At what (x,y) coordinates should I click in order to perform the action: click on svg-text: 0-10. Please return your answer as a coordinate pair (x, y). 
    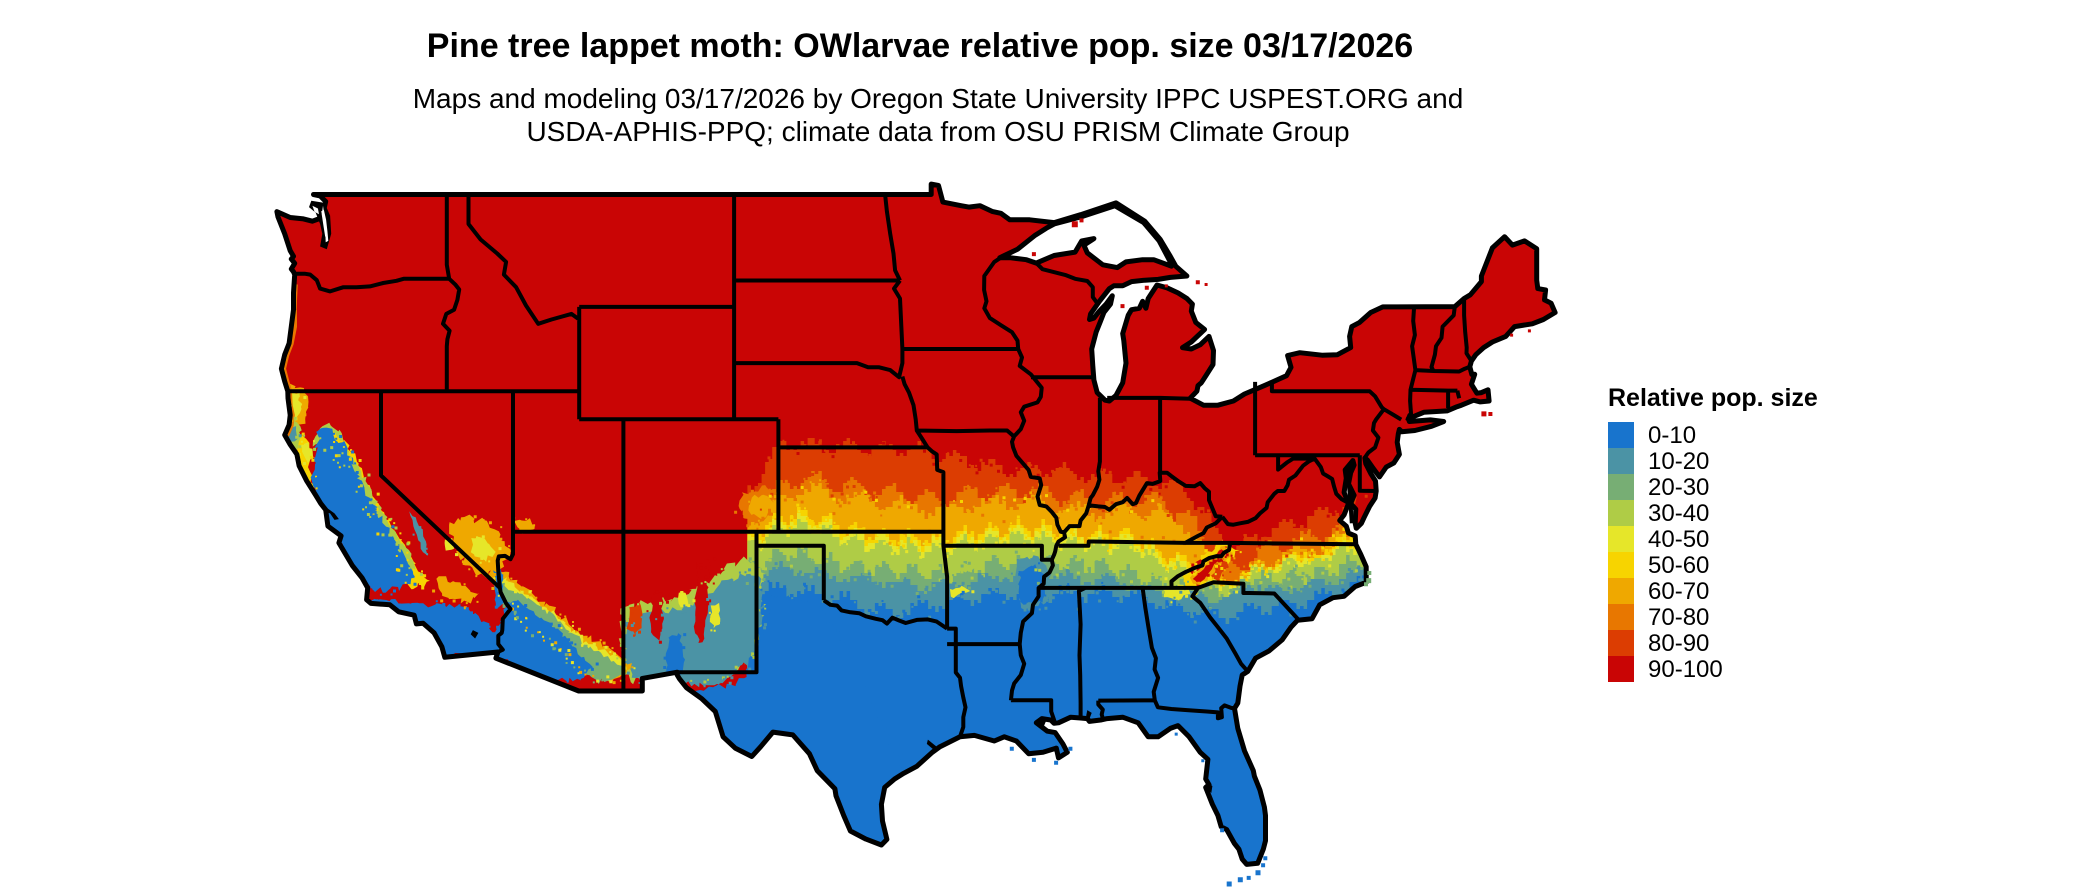
    Looking at the image, I should click on (1672, 435).